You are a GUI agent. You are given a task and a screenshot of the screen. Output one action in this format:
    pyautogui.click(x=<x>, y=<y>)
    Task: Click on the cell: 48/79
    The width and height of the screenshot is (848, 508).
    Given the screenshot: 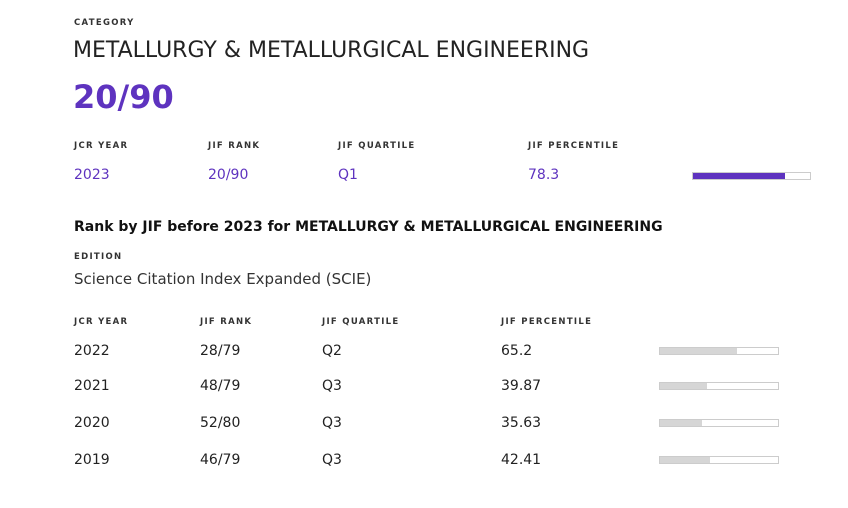 What is the action you would take?
    pyautogui.click(x=220, y=386)
    